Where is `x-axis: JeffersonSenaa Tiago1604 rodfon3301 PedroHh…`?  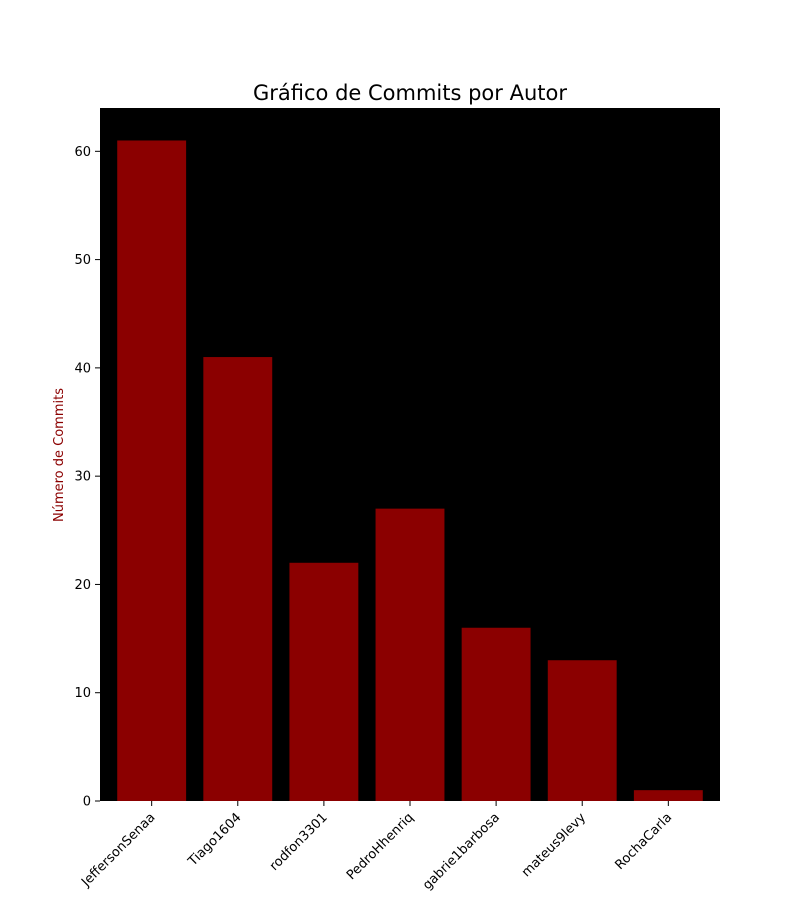
x-axis: JeffersonSenaa Tiago1604 rodfon3301 PedroHh… is located at coordinates (376, 847).